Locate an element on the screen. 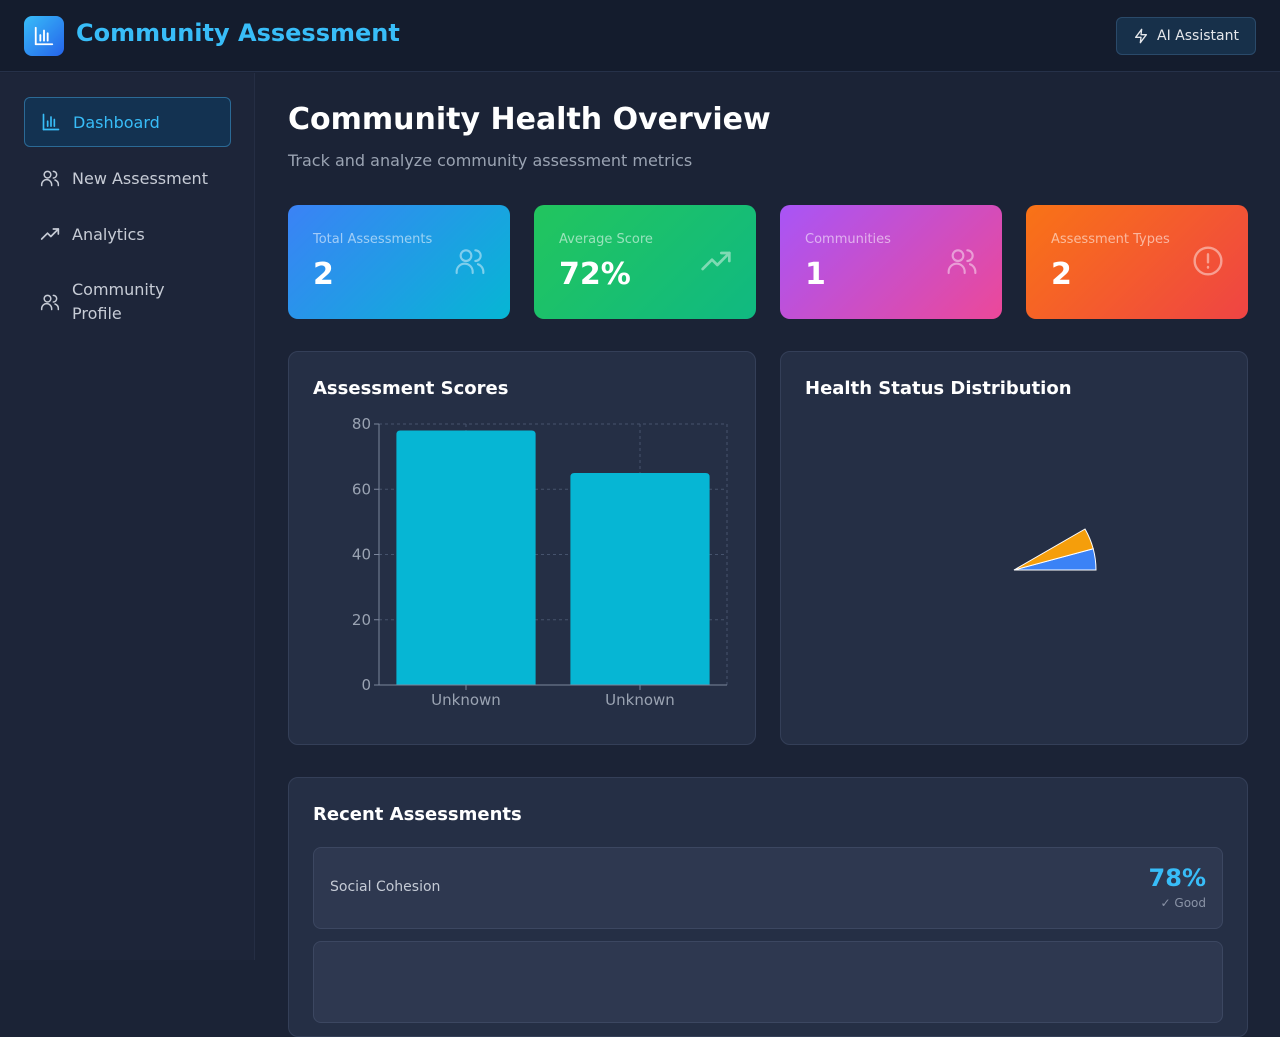 The height and width of the screenshot is (1037, 1280). assessment-status: ✓ Good is located at coordinates (1183, 903).